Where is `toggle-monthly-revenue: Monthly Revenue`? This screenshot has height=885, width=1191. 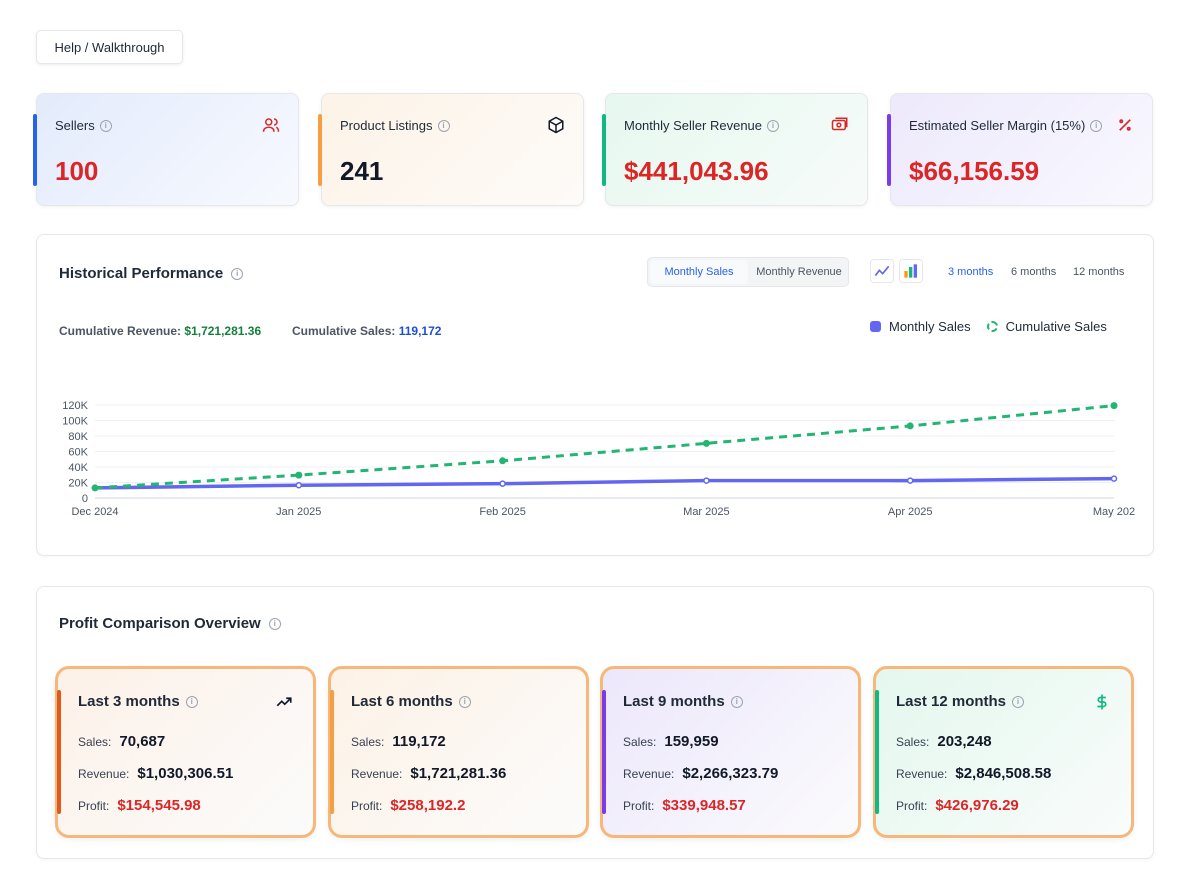 toggle-monthly-revenue: Monthly Revenue is located at coordinates (799, 272).